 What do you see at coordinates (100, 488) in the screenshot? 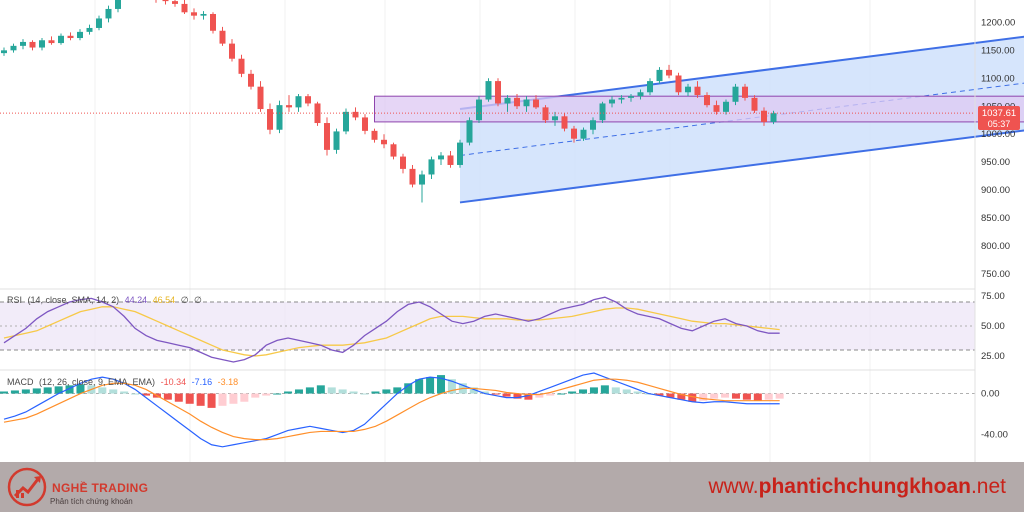
I see `brand-name: NGHỀ TRADING` at bounding box center [100, 488].